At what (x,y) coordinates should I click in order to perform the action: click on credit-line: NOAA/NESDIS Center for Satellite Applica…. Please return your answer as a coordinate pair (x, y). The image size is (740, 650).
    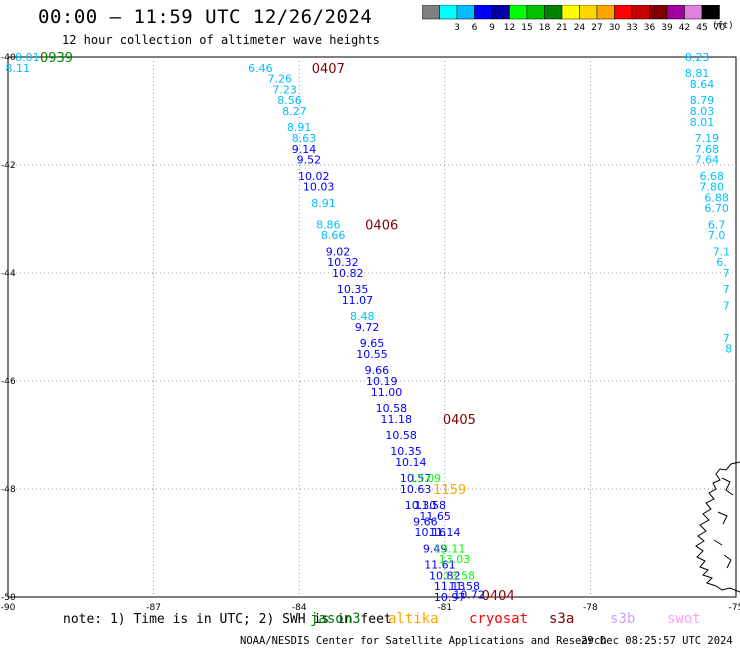
    Looking at the image, I should click on (423, 641).